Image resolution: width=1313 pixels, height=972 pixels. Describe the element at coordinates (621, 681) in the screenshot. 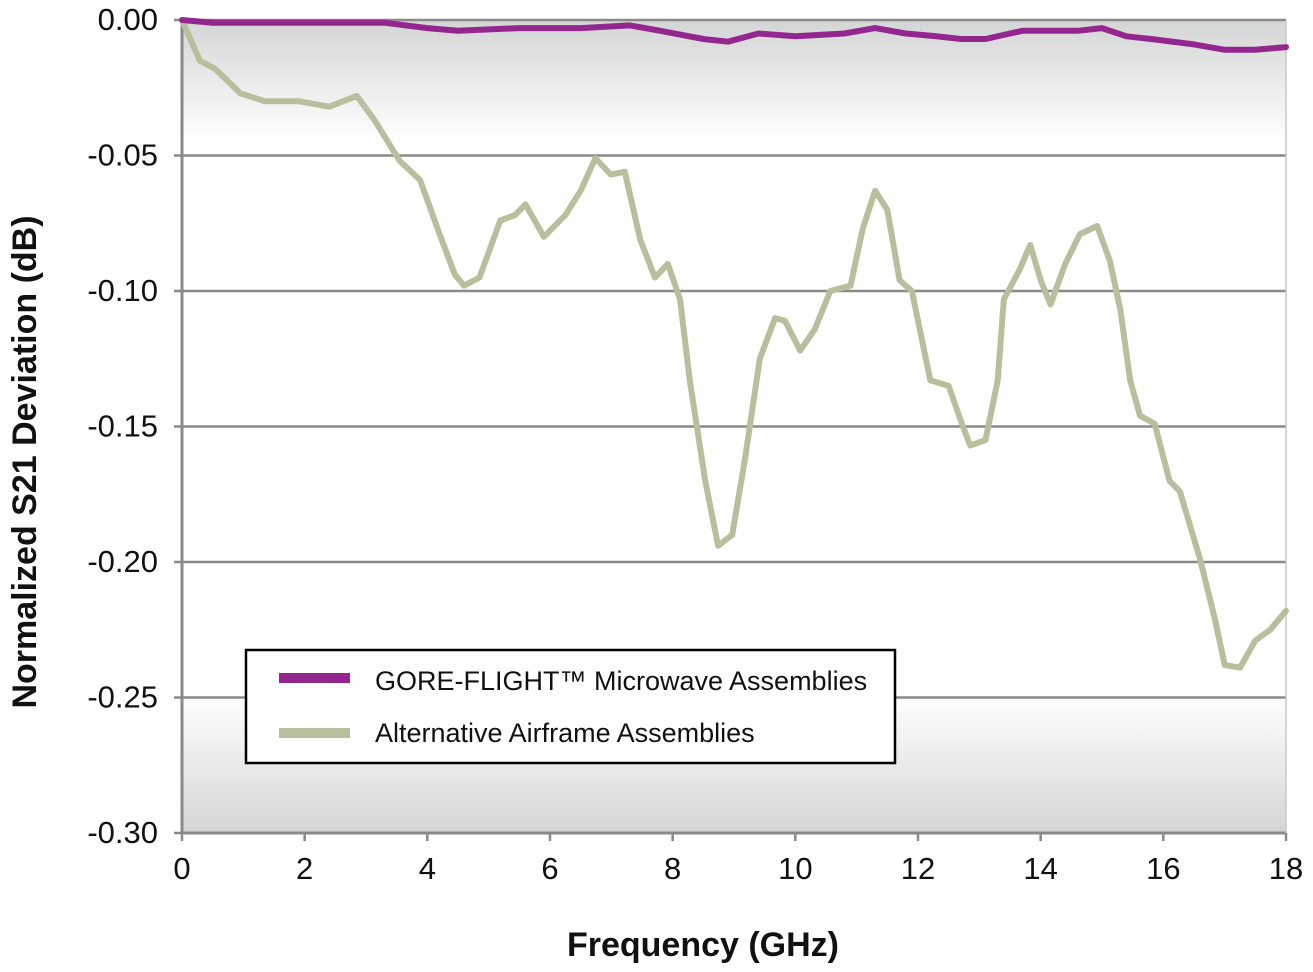

I see `legend-label-gore-flight: GORE-FLIGHT™ Microwave Assemblies` at that location.